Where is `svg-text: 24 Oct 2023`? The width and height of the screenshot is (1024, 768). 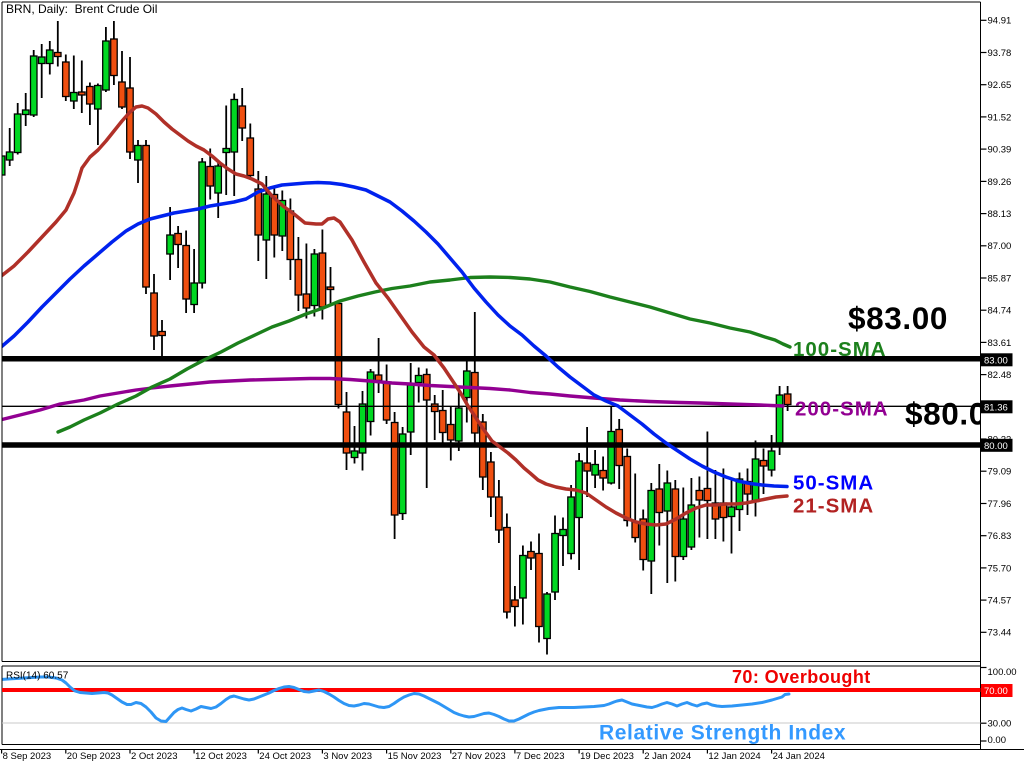
svg-text: 24 Oct 2023 is located at coordinates (285, 756).